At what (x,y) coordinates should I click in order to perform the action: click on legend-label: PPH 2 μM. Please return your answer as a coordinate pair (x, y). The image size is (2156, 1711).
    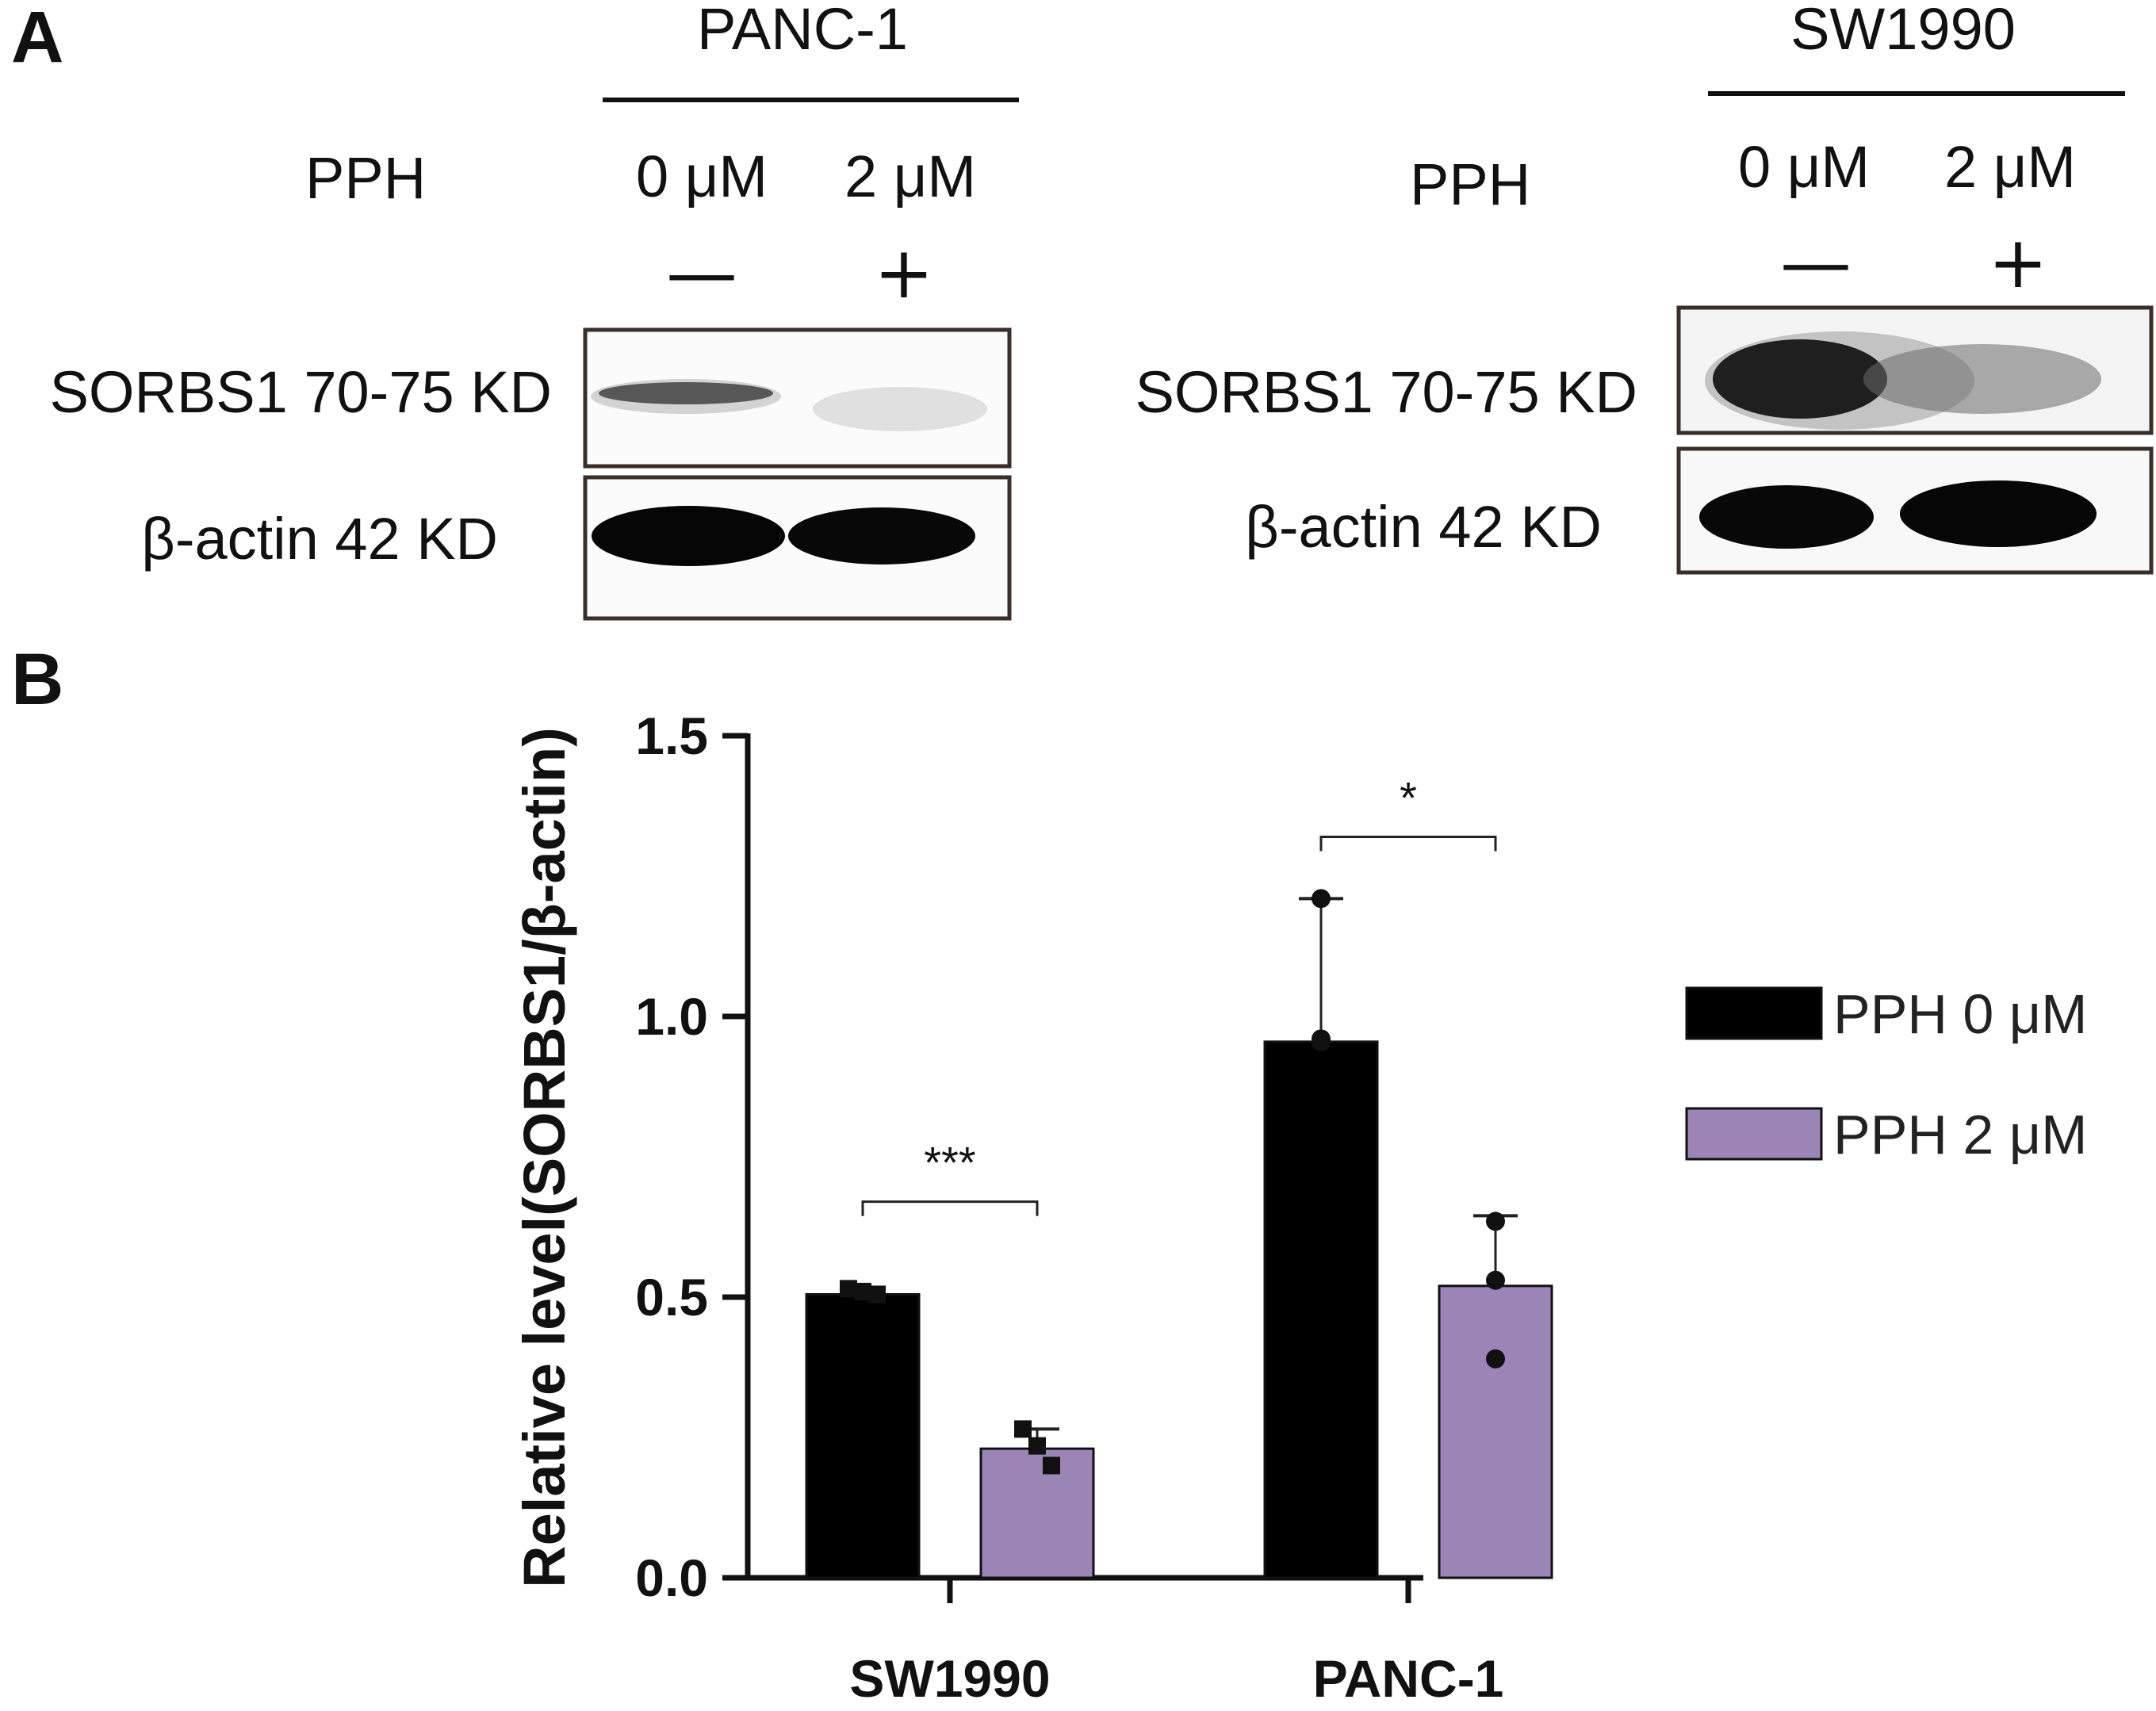
    Looking at the image, I should click on (1960, 1135).